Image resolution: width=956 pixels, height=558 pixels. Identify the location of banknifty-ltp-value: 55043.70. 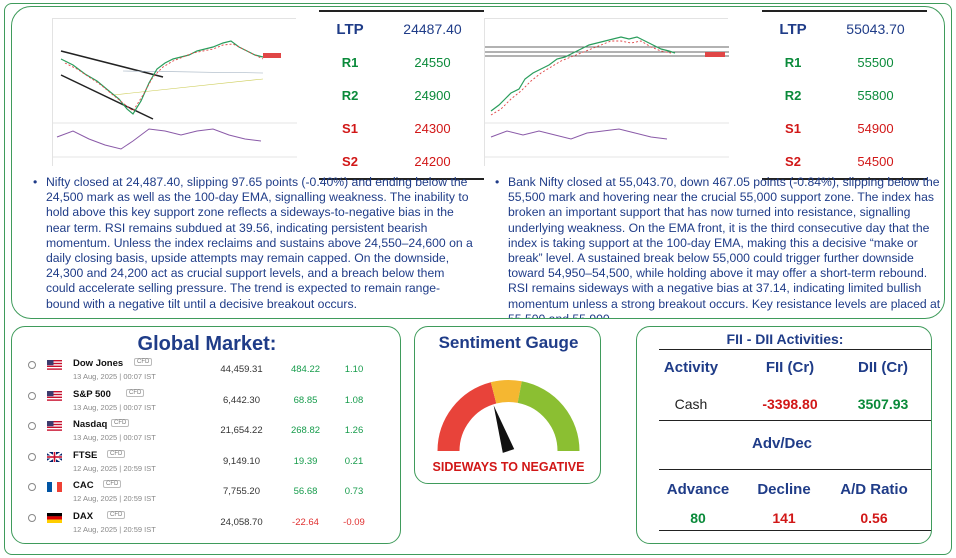
(875, 29).